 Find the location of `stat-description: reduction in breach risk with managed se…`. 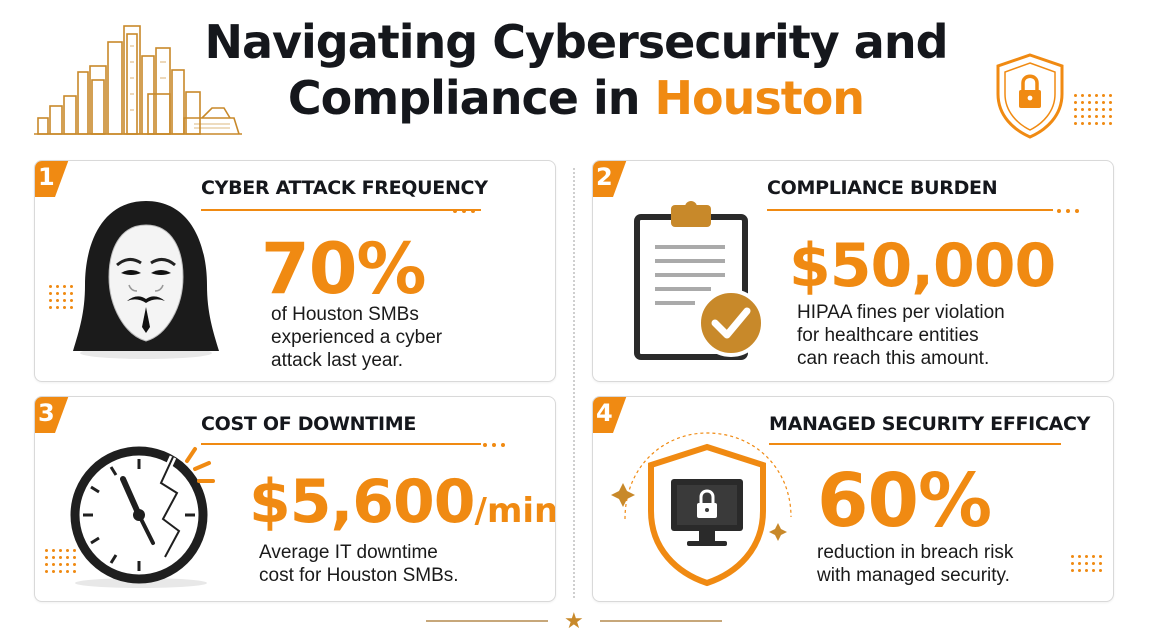

stat-description: reduction in breach risk with managed se… is located at coordinates (915, 564).